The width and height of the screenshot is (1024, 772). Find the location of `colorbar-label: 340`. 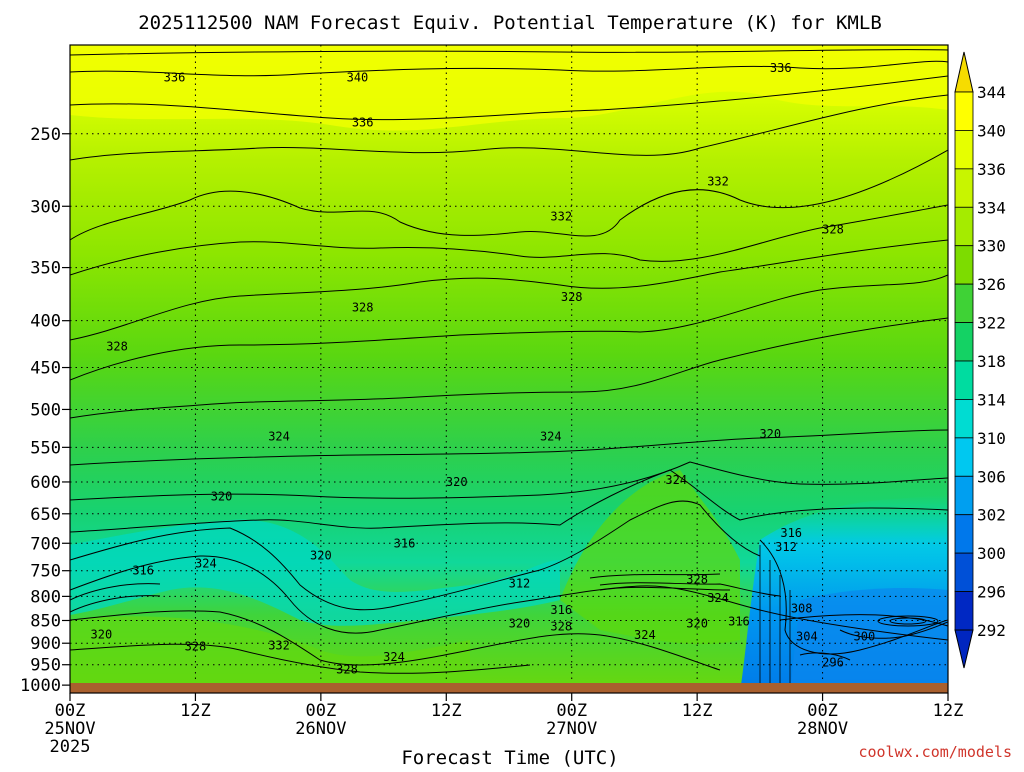

colorbar-label: 340 is located at coordinates (991, 130).